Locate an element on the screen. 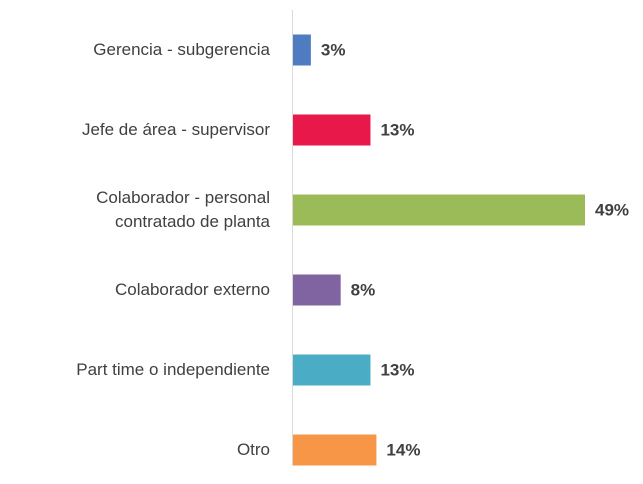 The image size is (643, 484). value-label: 8% is located at coordinates (363, 289).